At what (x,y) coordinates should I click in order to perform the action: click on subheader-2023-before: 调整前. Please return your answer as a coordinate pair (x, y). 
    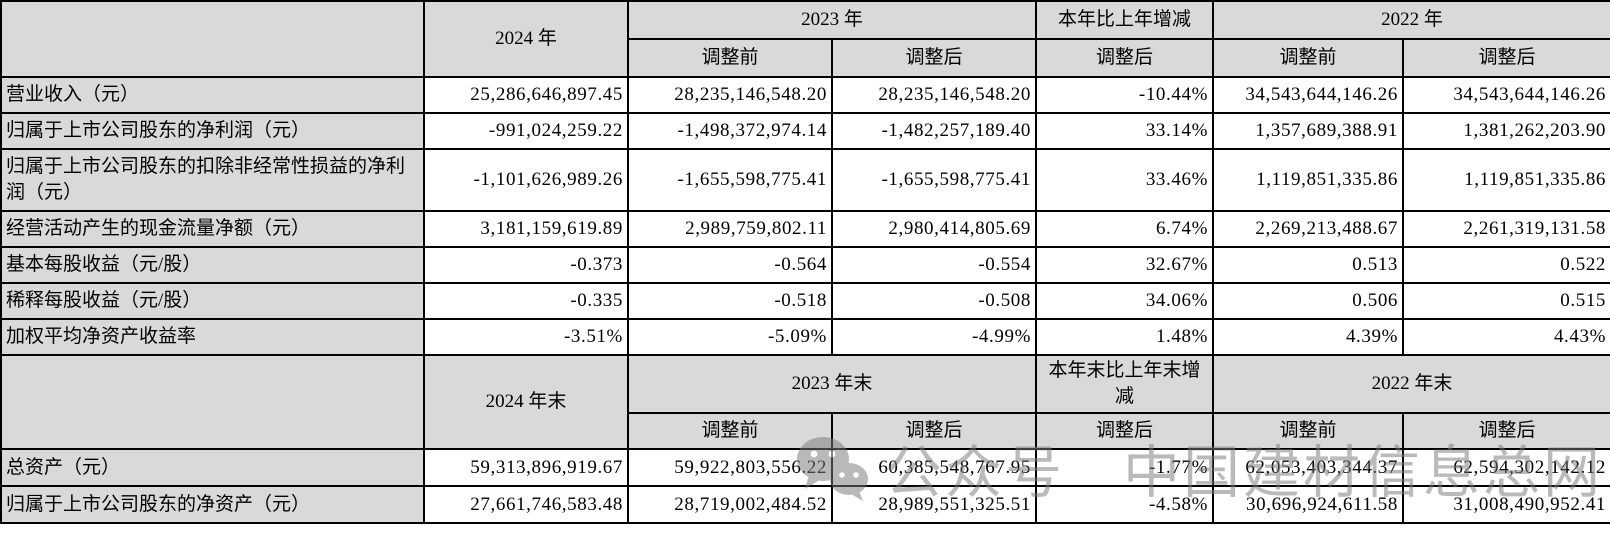
    Looking at the image, I should click on (730, 58).